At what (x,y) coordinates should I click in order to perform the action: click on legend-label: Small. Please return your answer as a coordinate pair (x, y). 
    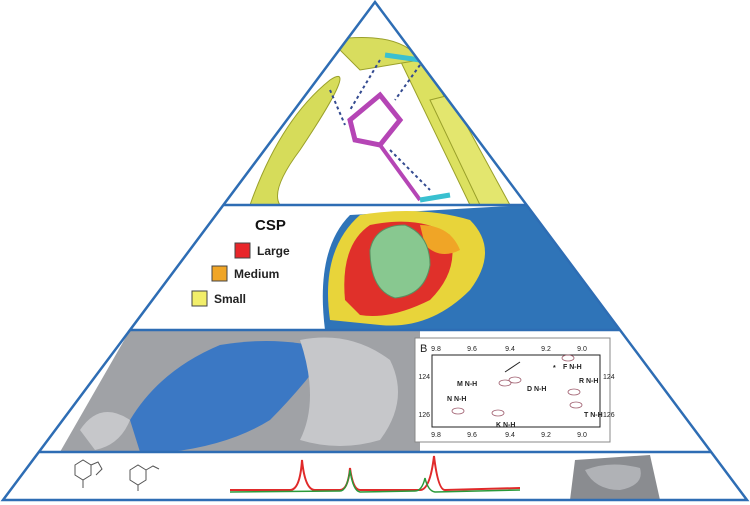
    Looking at the image, I should click on (230, 299).